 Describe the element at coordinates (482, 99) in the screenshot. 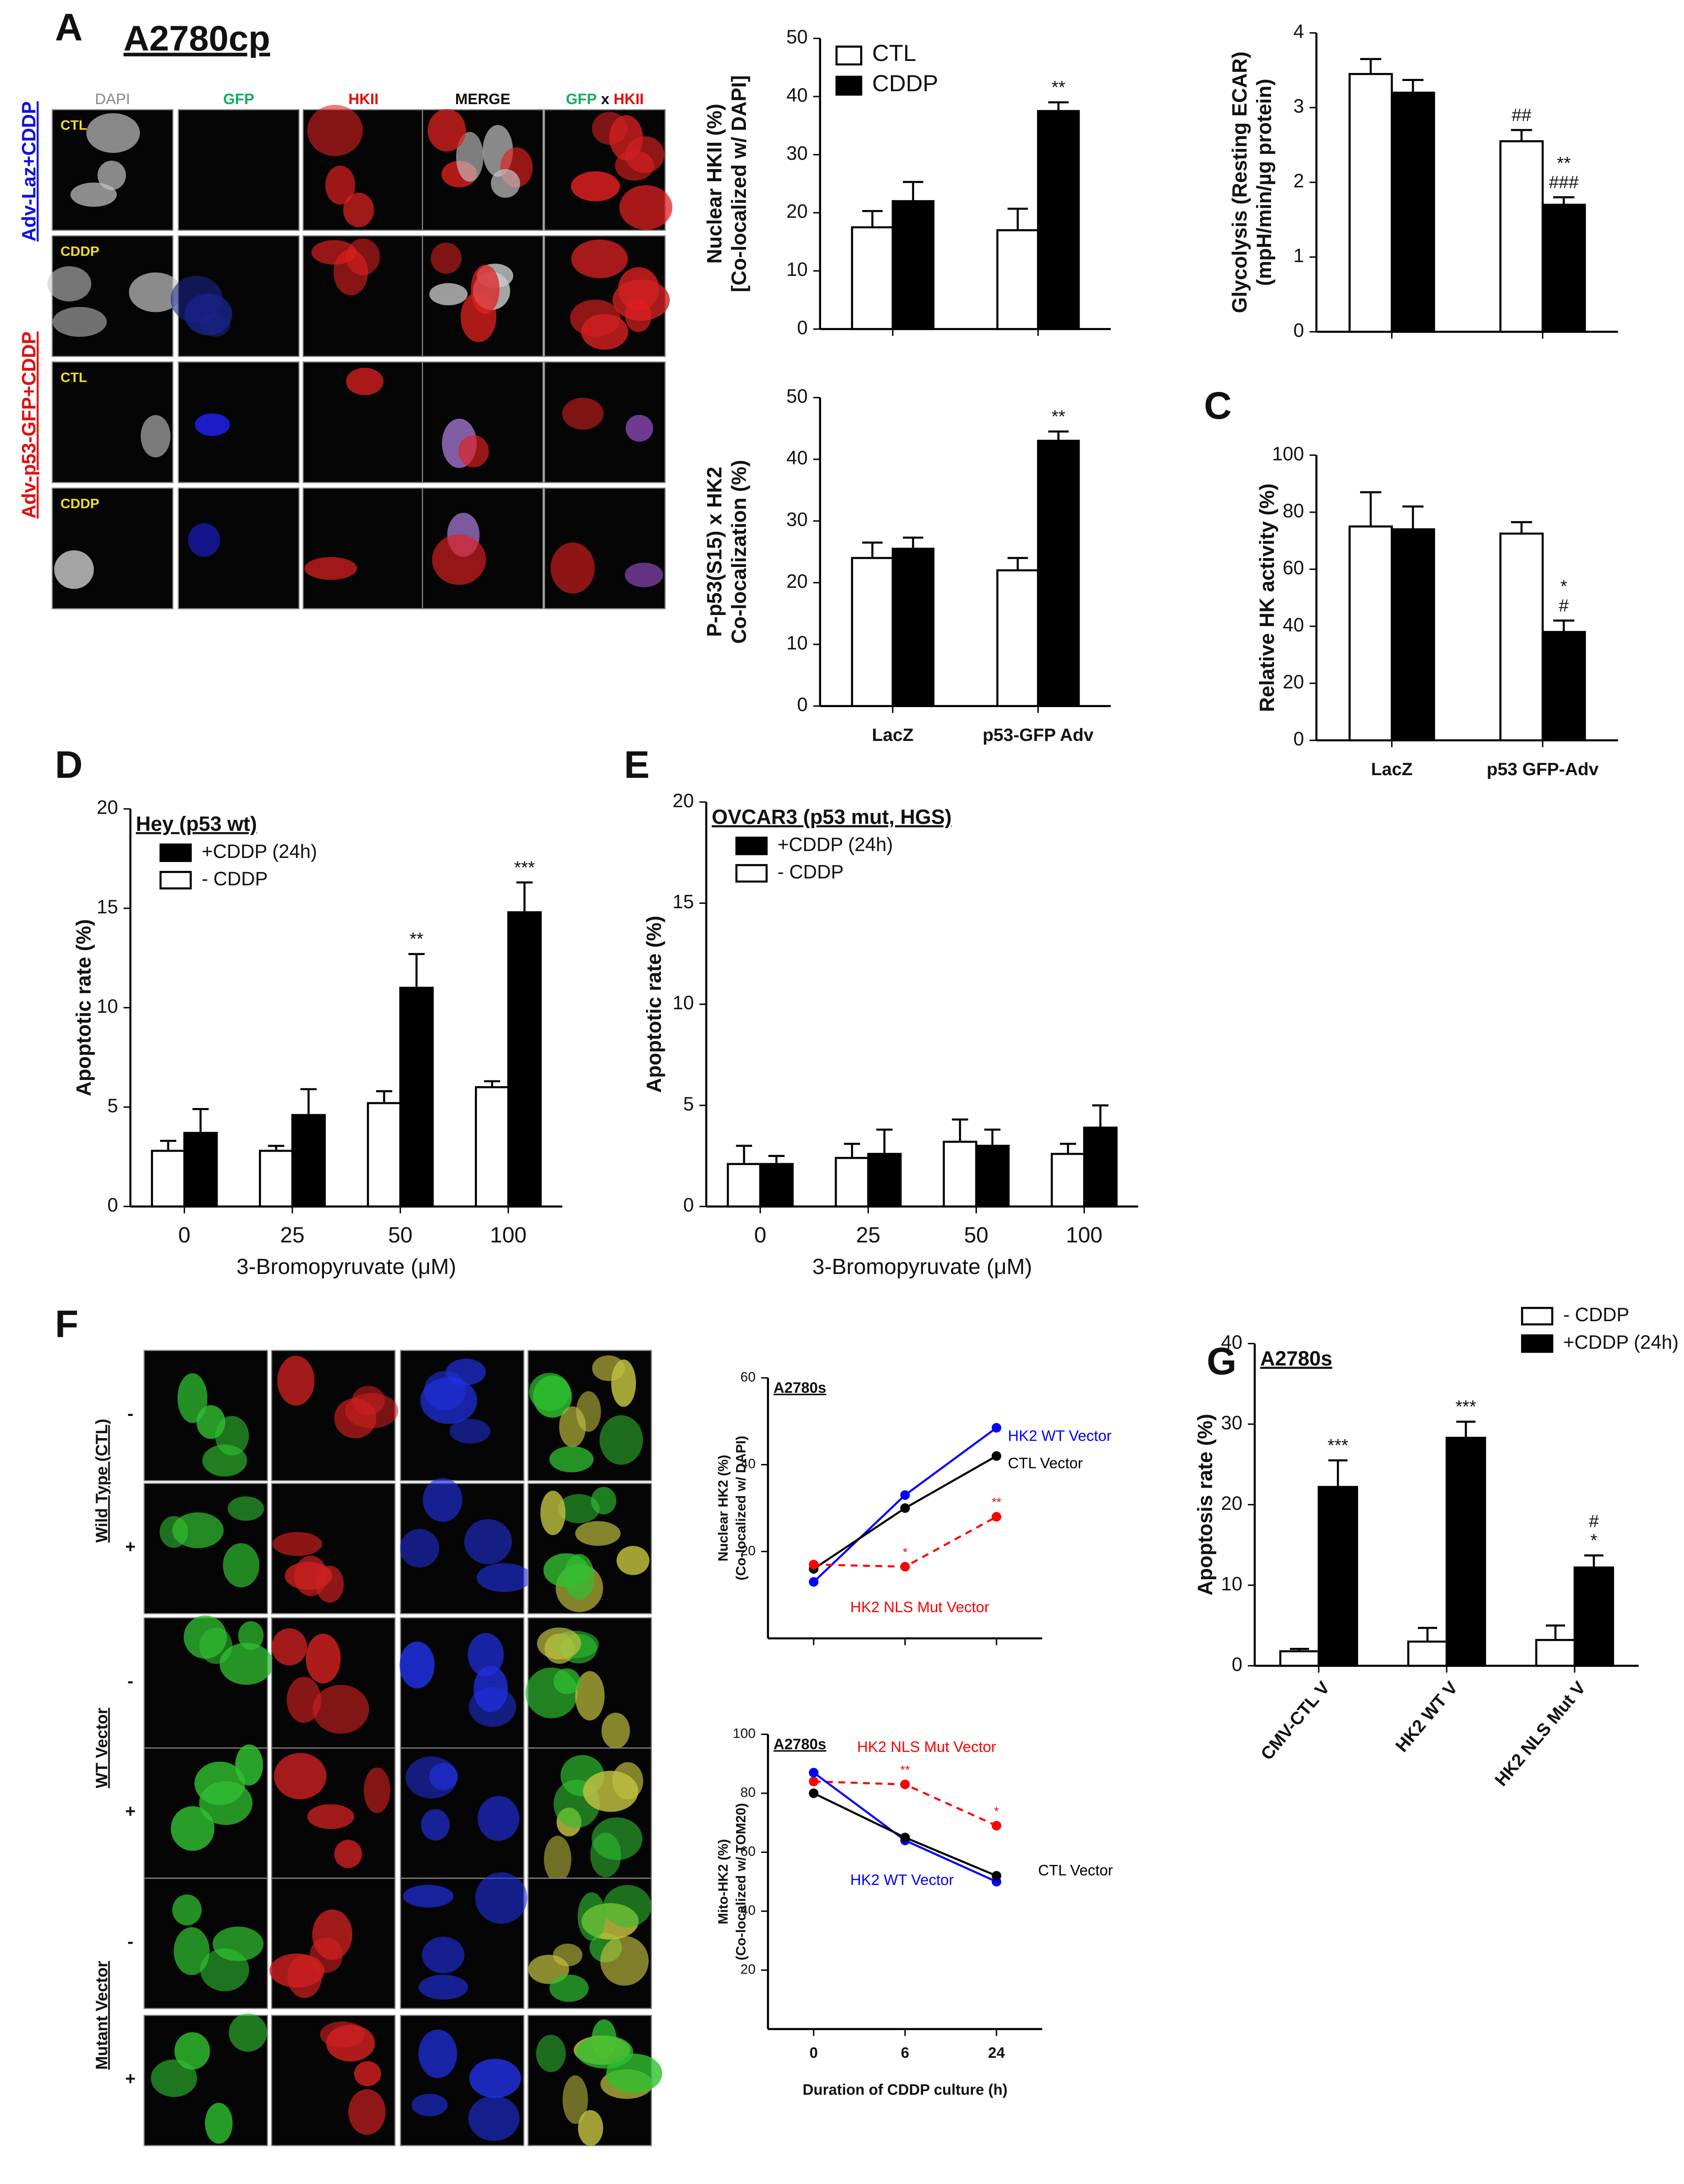

I see `column-header: MERGE` at that location.